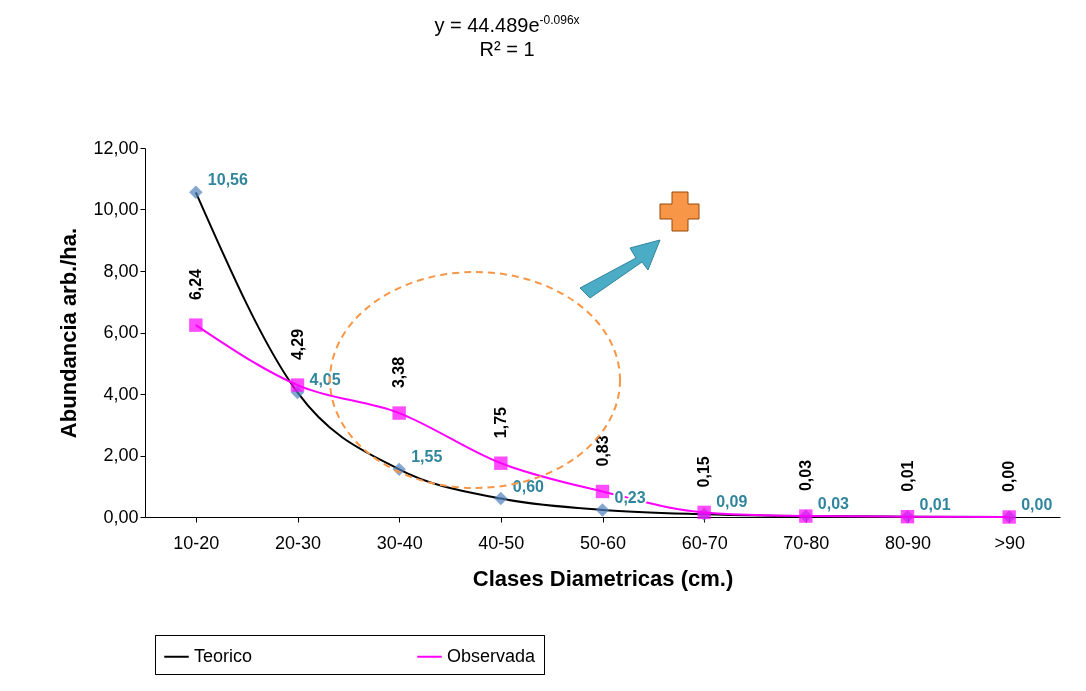  What do you see at coordinates (399, 372) in the screenshot?
I see `data-label: 3,38` at bounding box center [399, 372].